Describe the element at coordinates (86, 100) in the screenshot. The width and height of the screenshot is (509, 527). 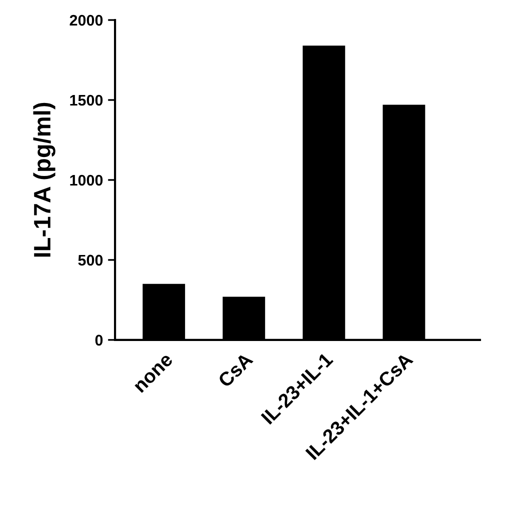
I see `y-tick-label: 1500` at that location.